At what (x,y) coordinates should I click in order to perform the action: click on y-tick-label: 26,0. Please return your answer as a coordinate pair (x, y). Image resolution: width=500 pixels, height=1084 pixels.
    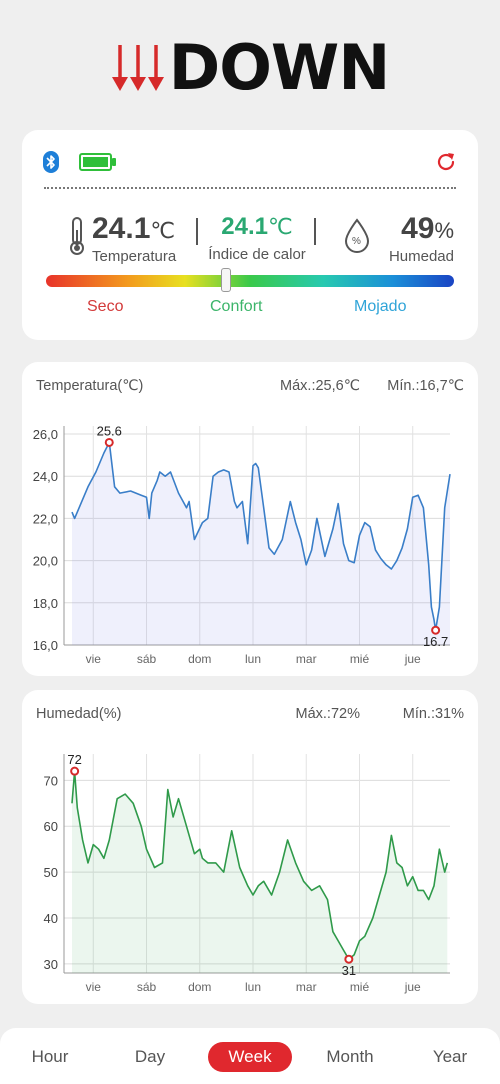
    Looking at the image, I should click on (45, 434).